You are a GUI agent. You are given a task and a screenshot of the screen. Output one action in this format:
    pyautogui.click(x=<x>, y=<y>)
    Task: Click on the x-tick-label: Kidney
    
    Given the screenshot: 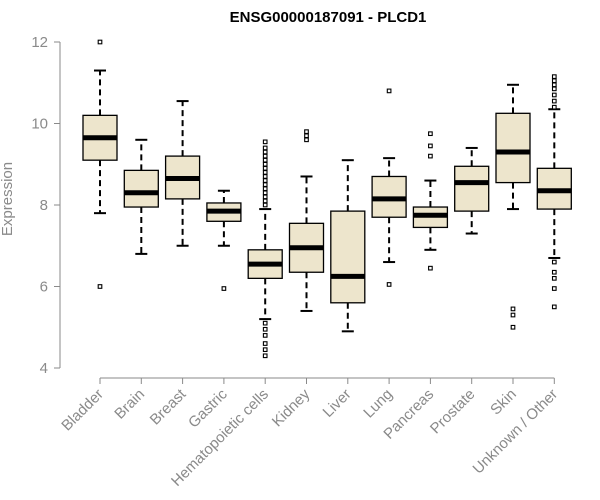 What is the action you would take?
    pyautogui.click(x=291, y=407)
    